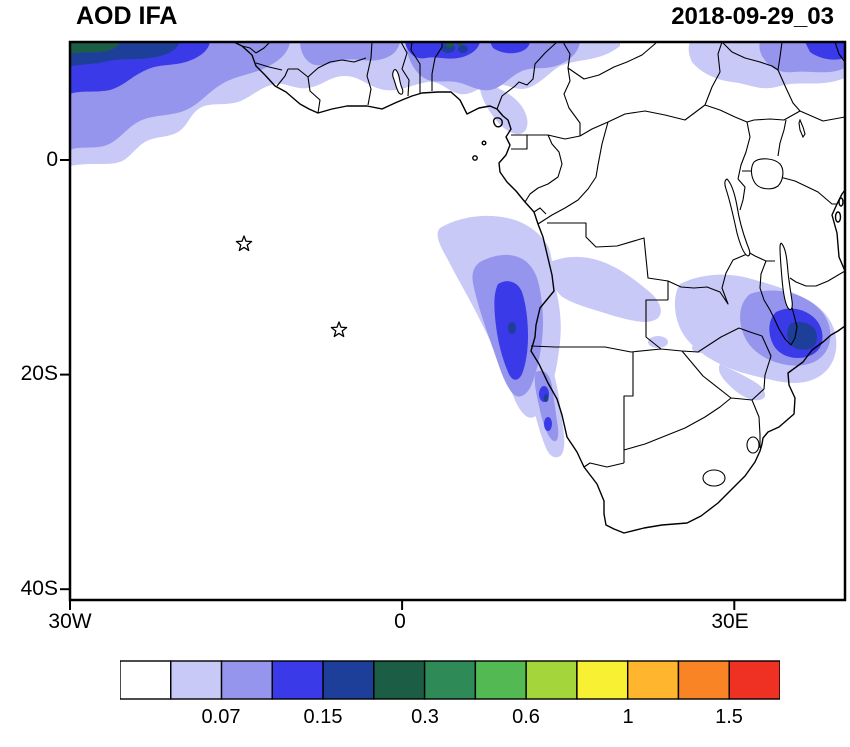 Image resolution: width=850 pixels, height=747 pixels. I want to click on aod-fill-blue-northeast-edge, so click(825, 51).